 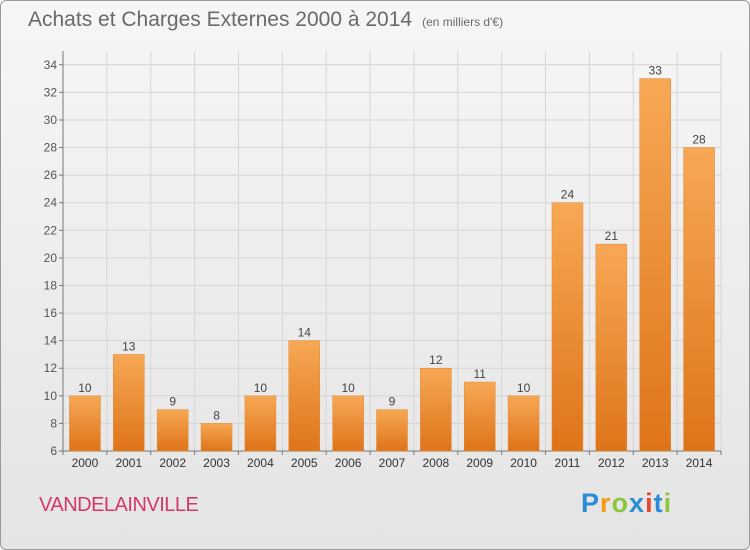 What do you see at coordinates (51, 396) in the screenshot?
I see `y-tick-label: 10` at bounding box center [51, 396].